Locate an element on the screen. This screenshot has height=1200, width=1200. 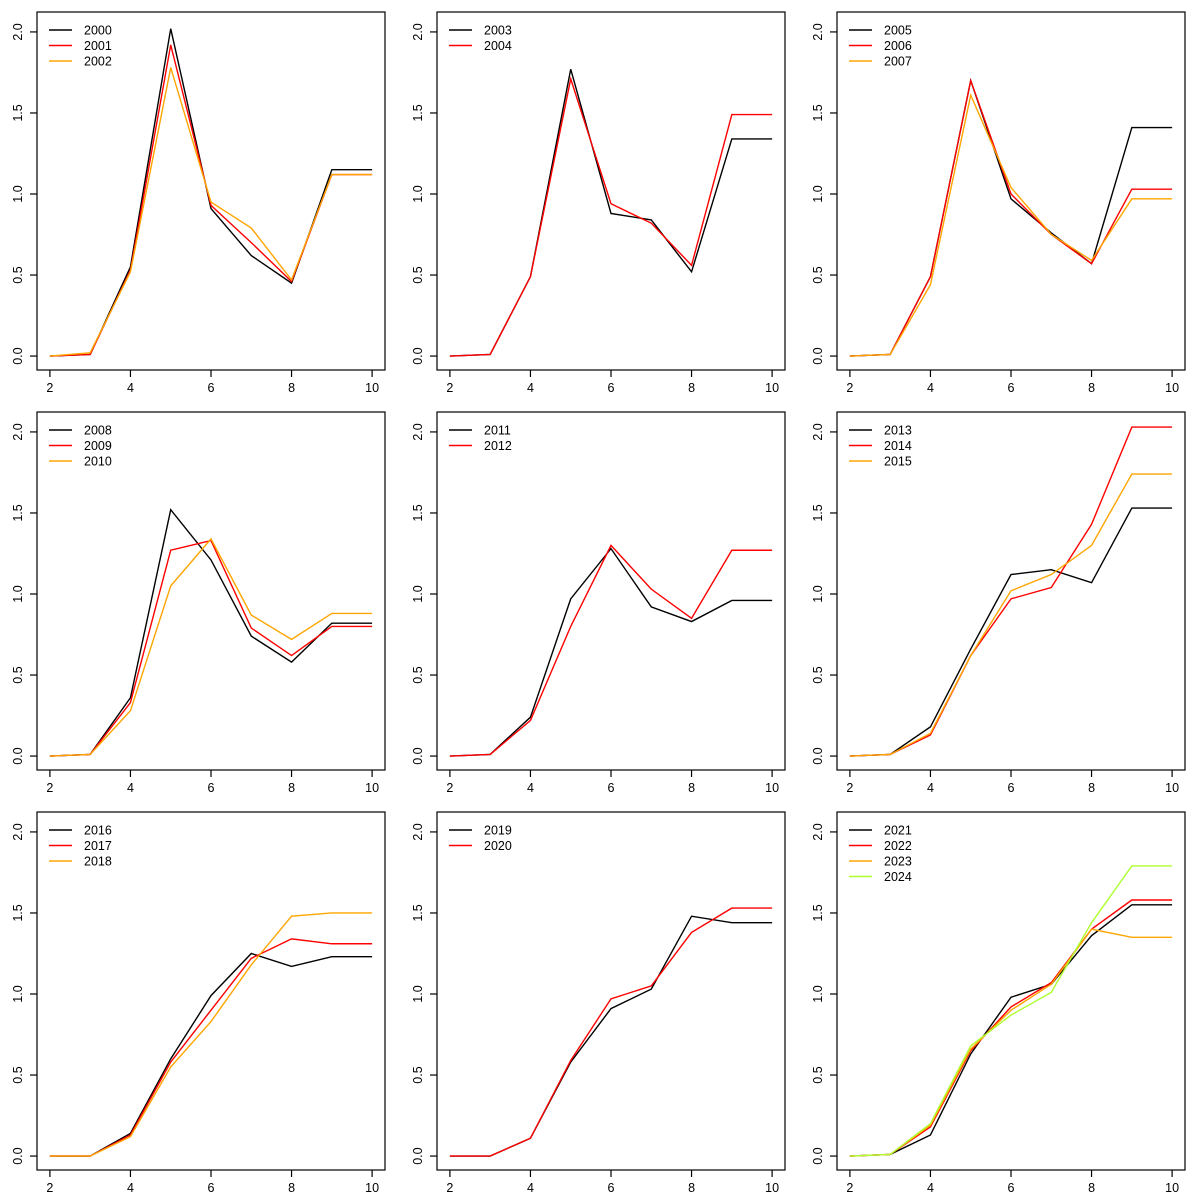
legend-label-2014: 2014 is located at coordinates (898, 446).